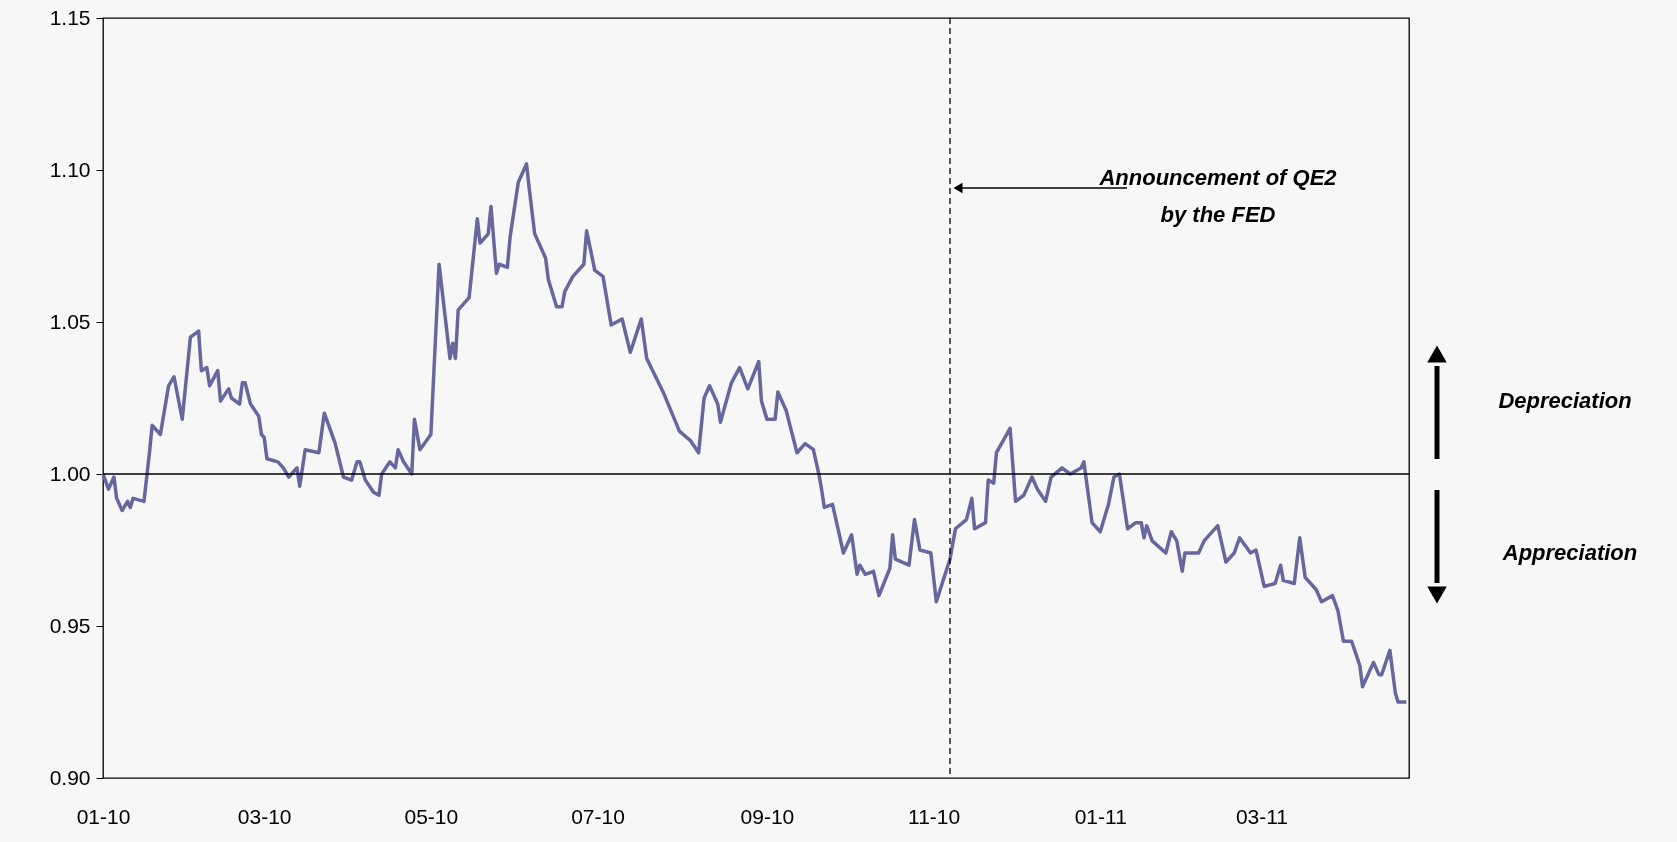 The height and width of the screenshot is (842, 1677). I want to click on x-tick-label: 05-10, so click(431, 816).